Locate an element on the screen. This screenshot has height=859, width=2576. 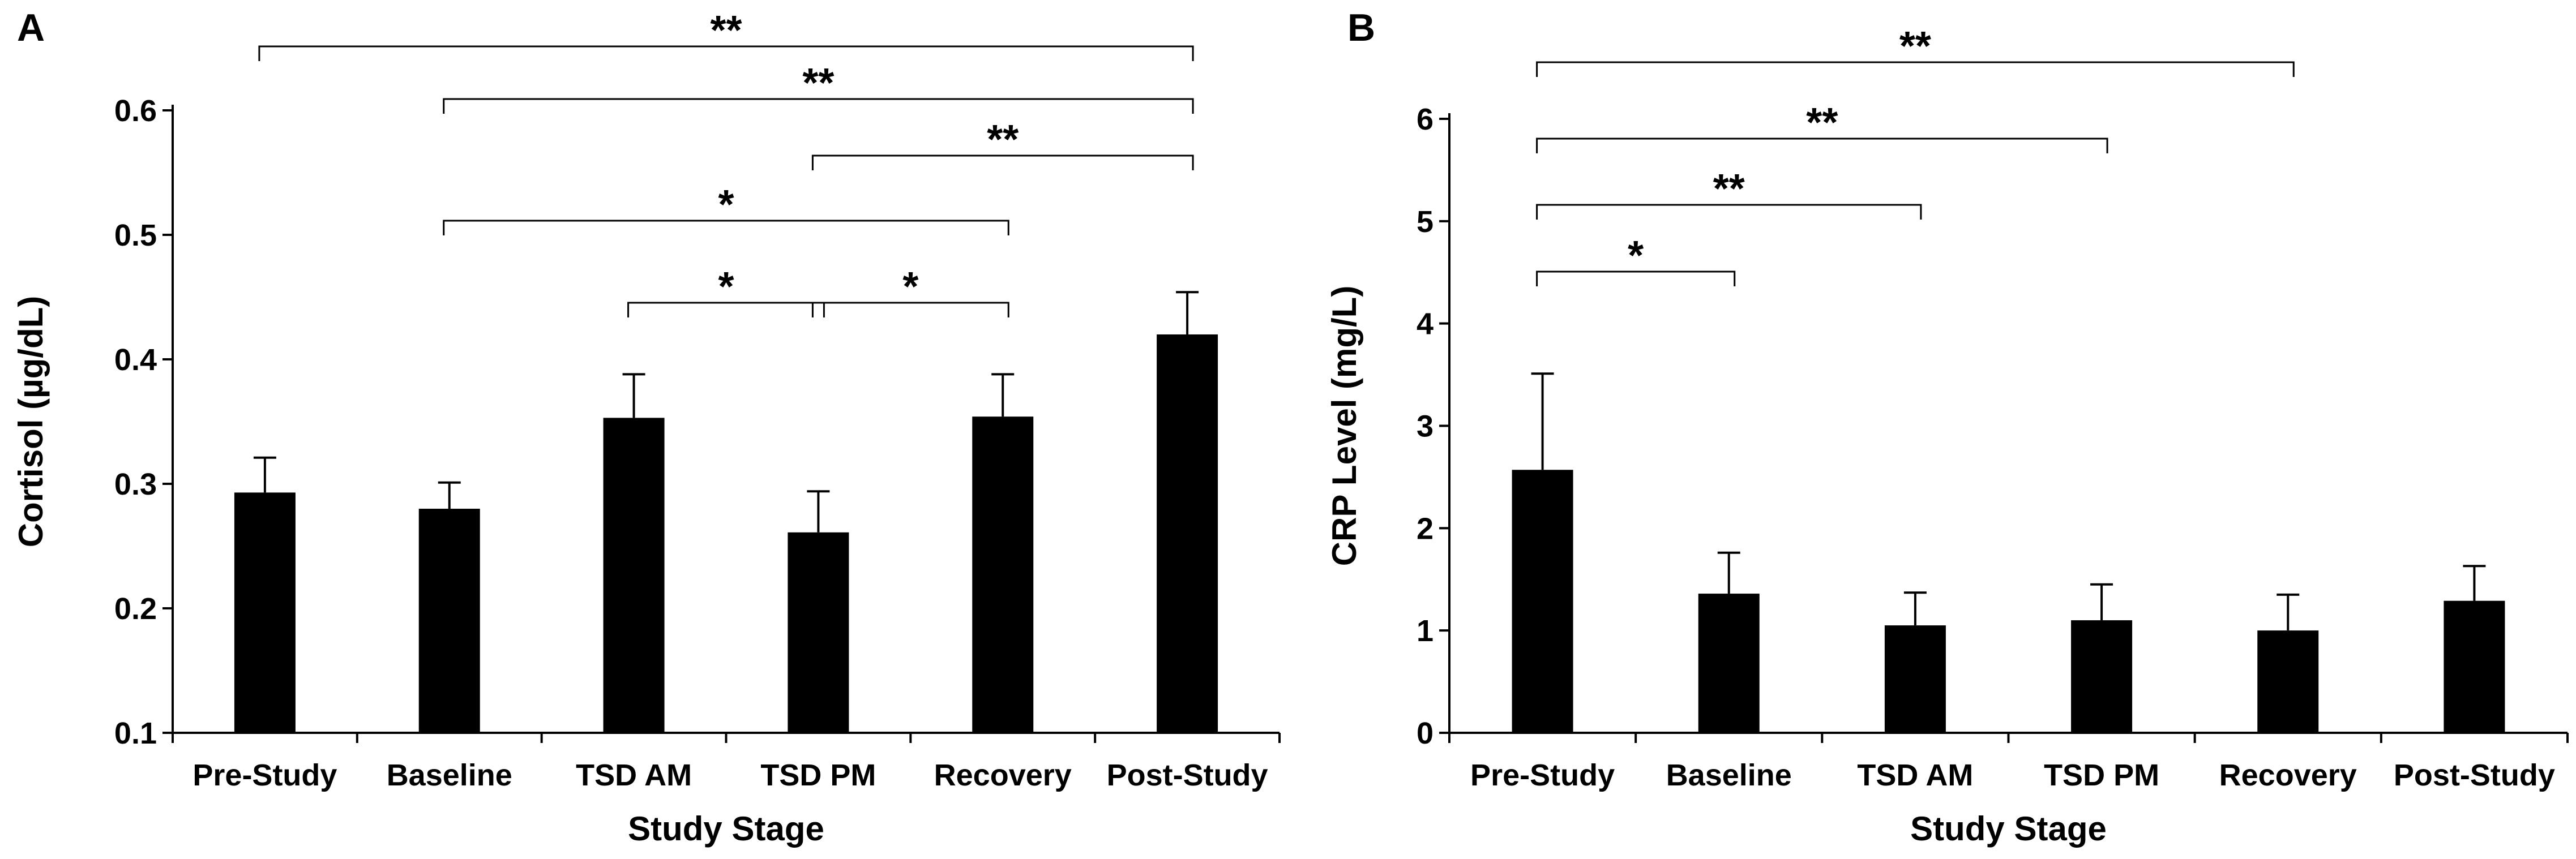
y-tick-label: 0 is located at coordinates (1425, 733).